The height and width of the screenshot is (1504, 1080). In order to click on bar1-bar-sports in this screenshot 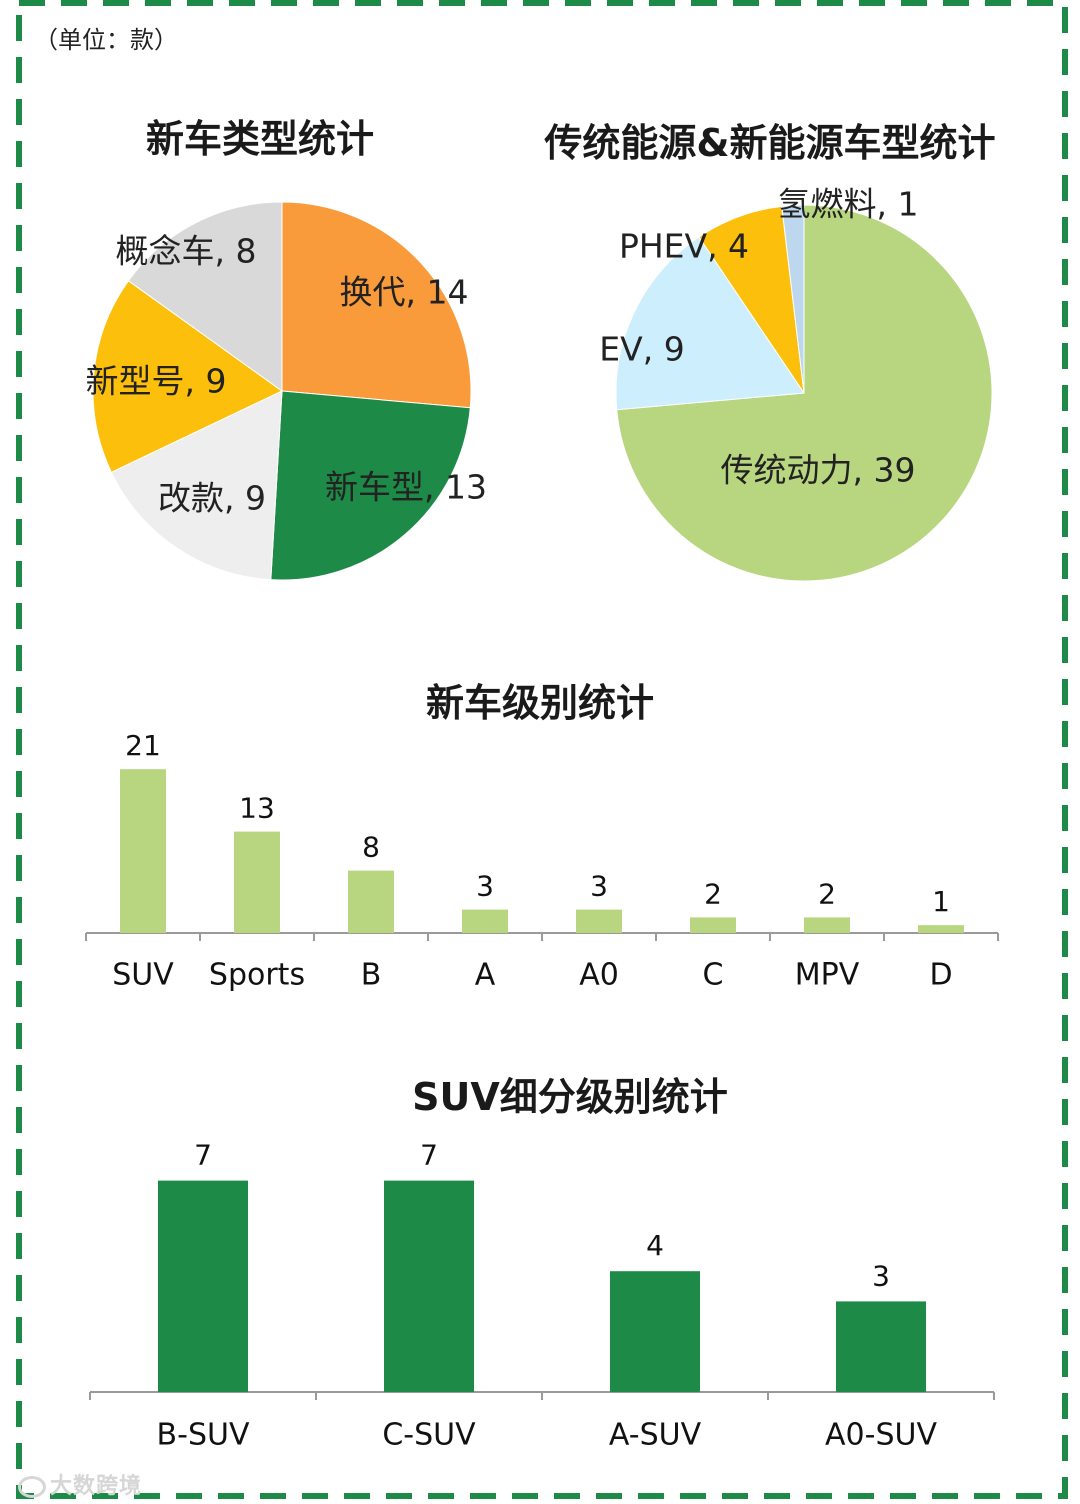, I will do `click(257, 882)`.